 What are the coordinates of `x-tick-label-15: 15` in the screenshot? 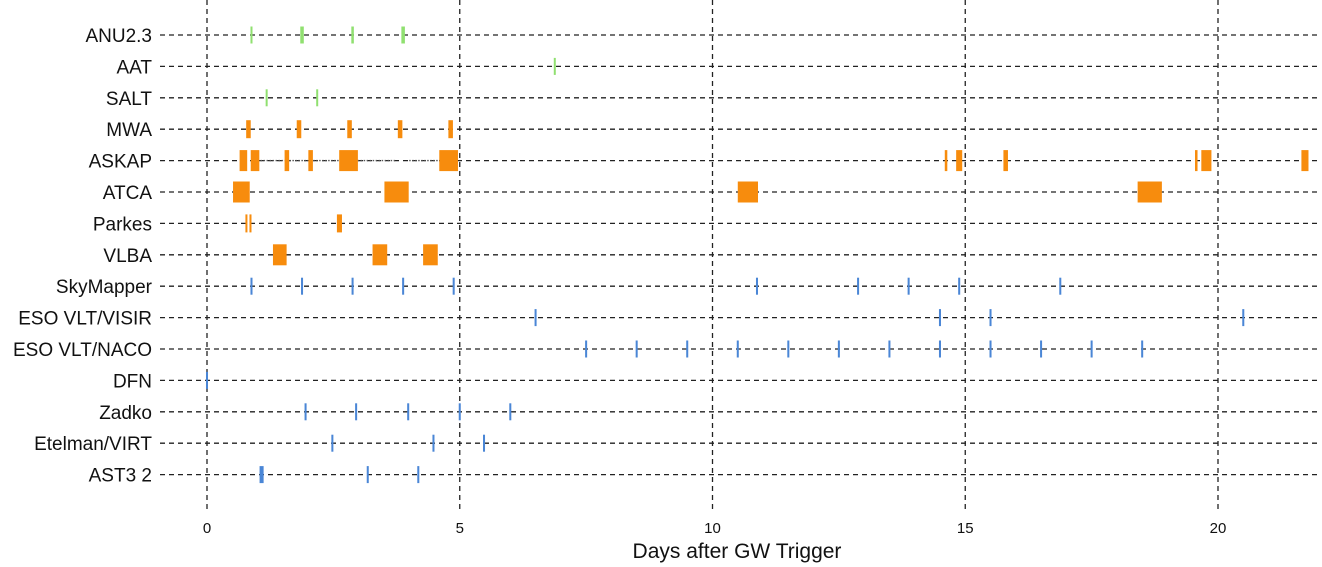 It's located at (965, 528).